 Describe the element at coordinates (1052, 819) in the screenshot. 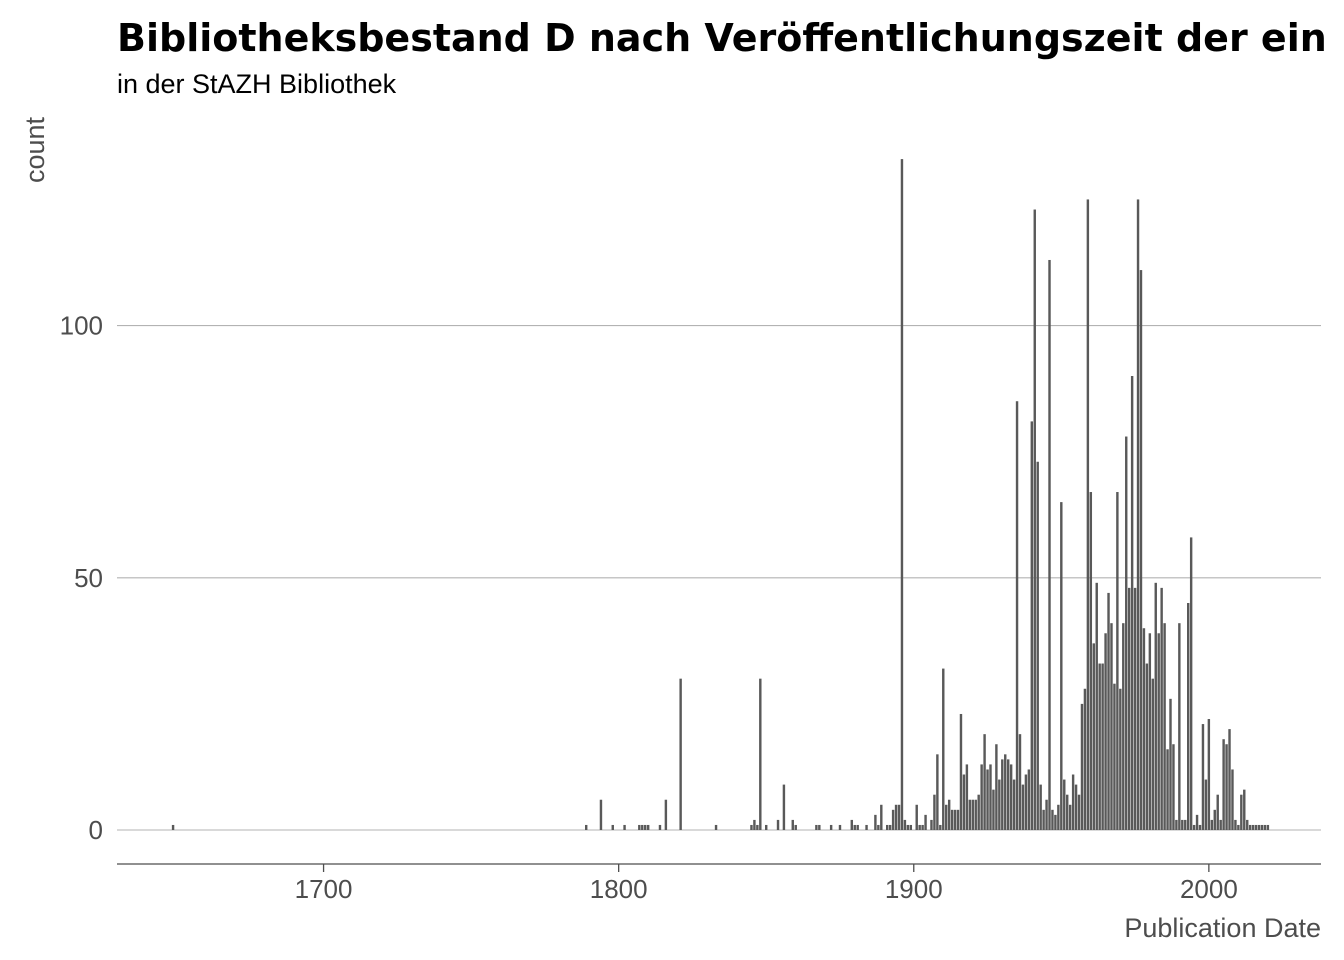

I see `bar-1947` at that location.